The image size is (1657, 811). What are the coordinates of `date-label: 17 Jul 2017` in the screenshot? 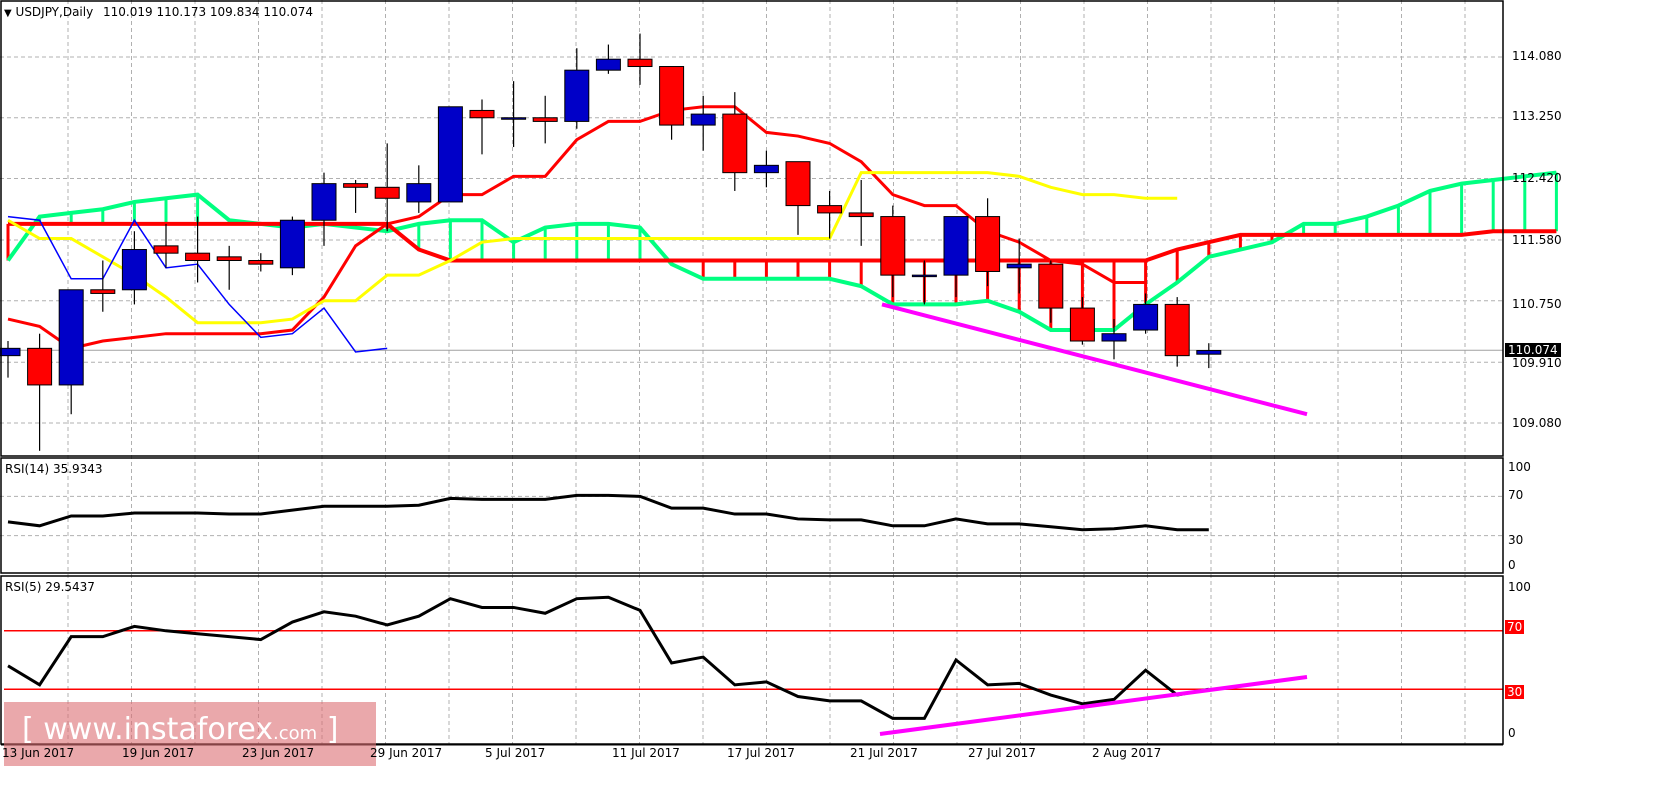 It's located at (761, 753).